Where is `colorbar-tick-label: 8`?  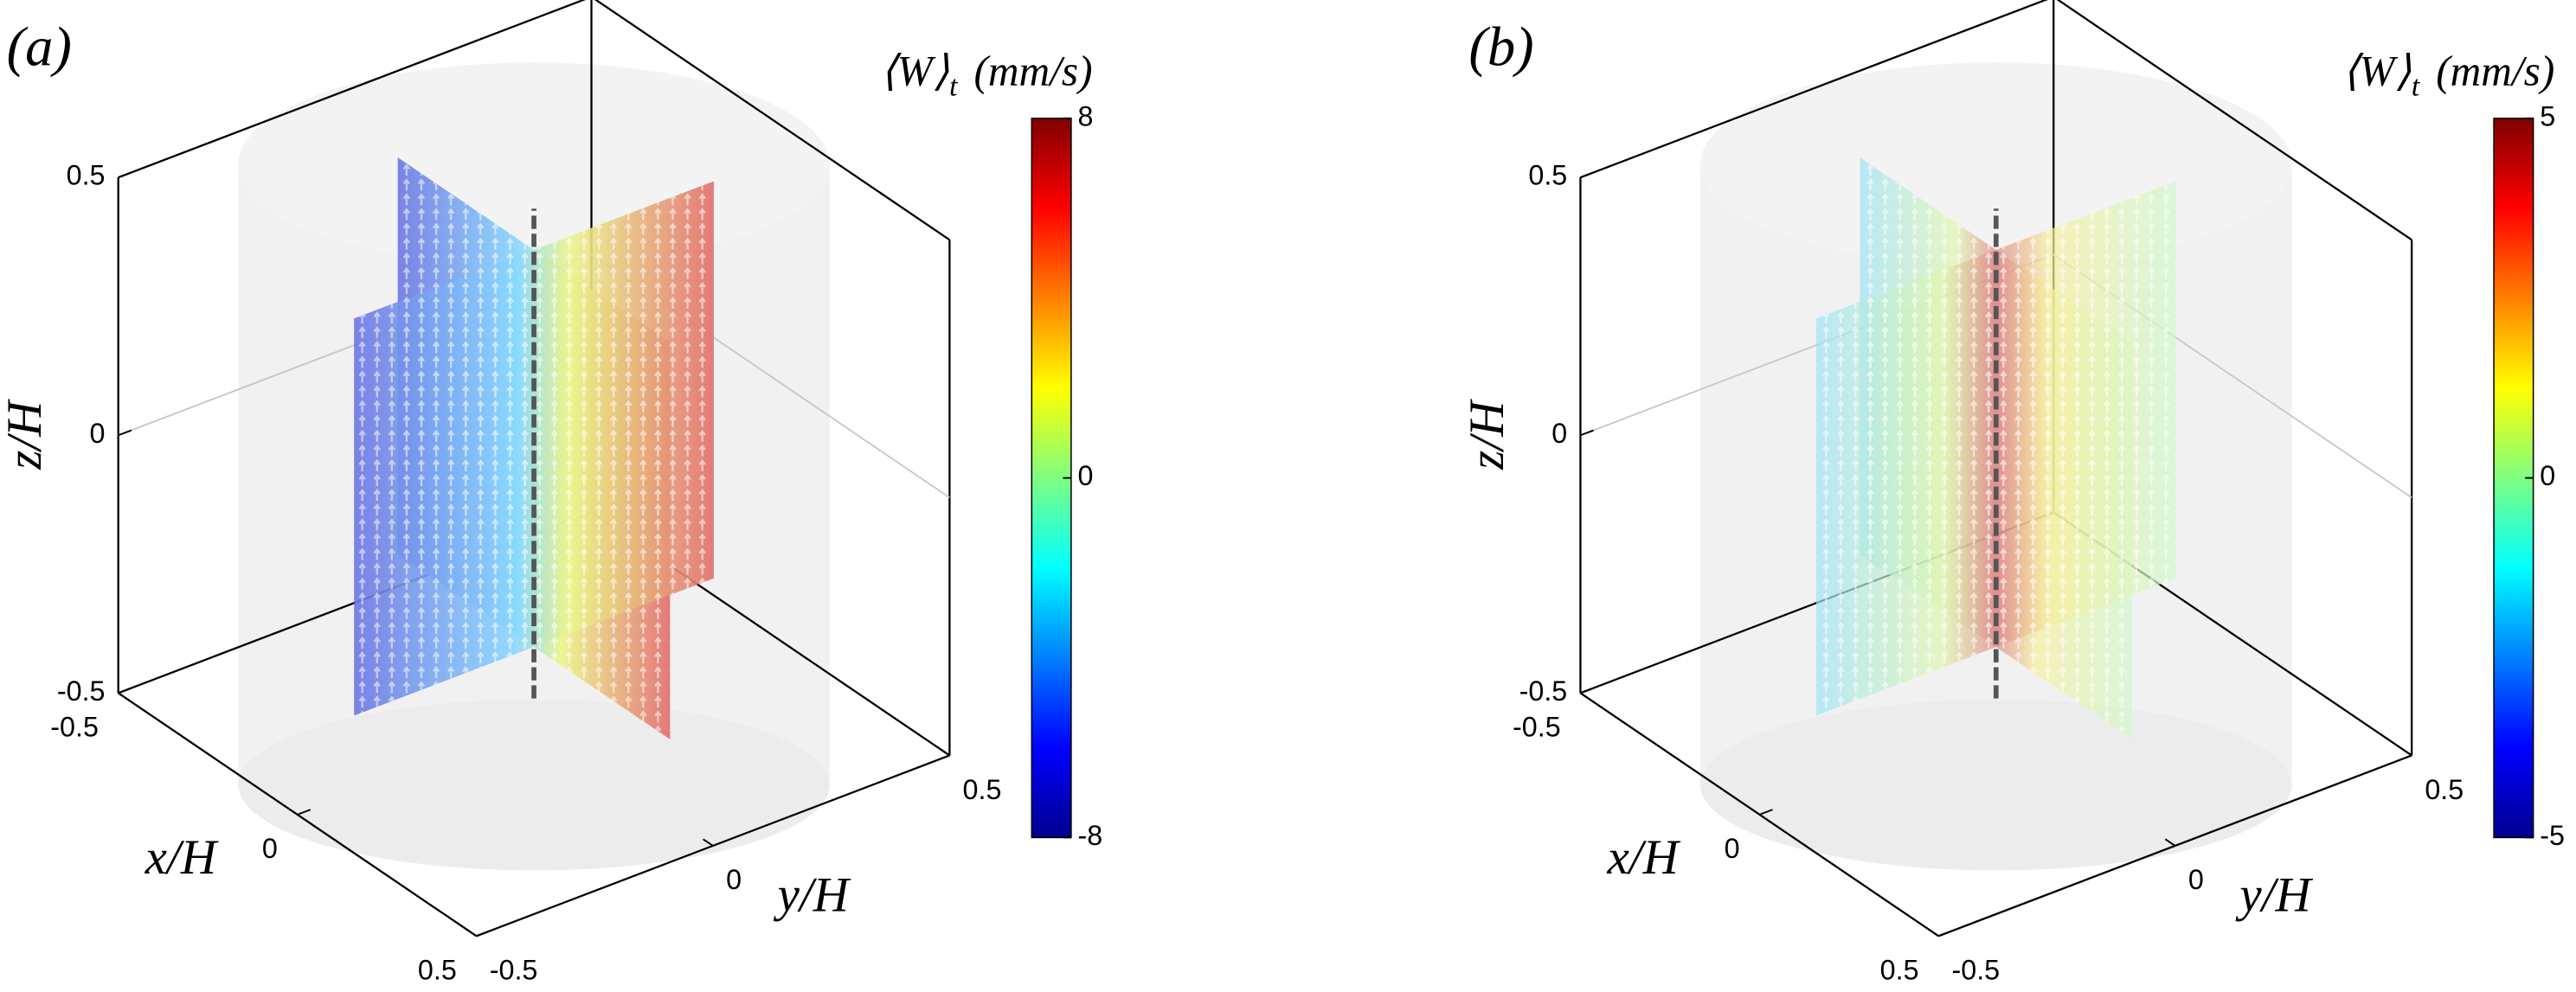 colorbar-tick-label: 8 is located at coordinates (1085, 115).